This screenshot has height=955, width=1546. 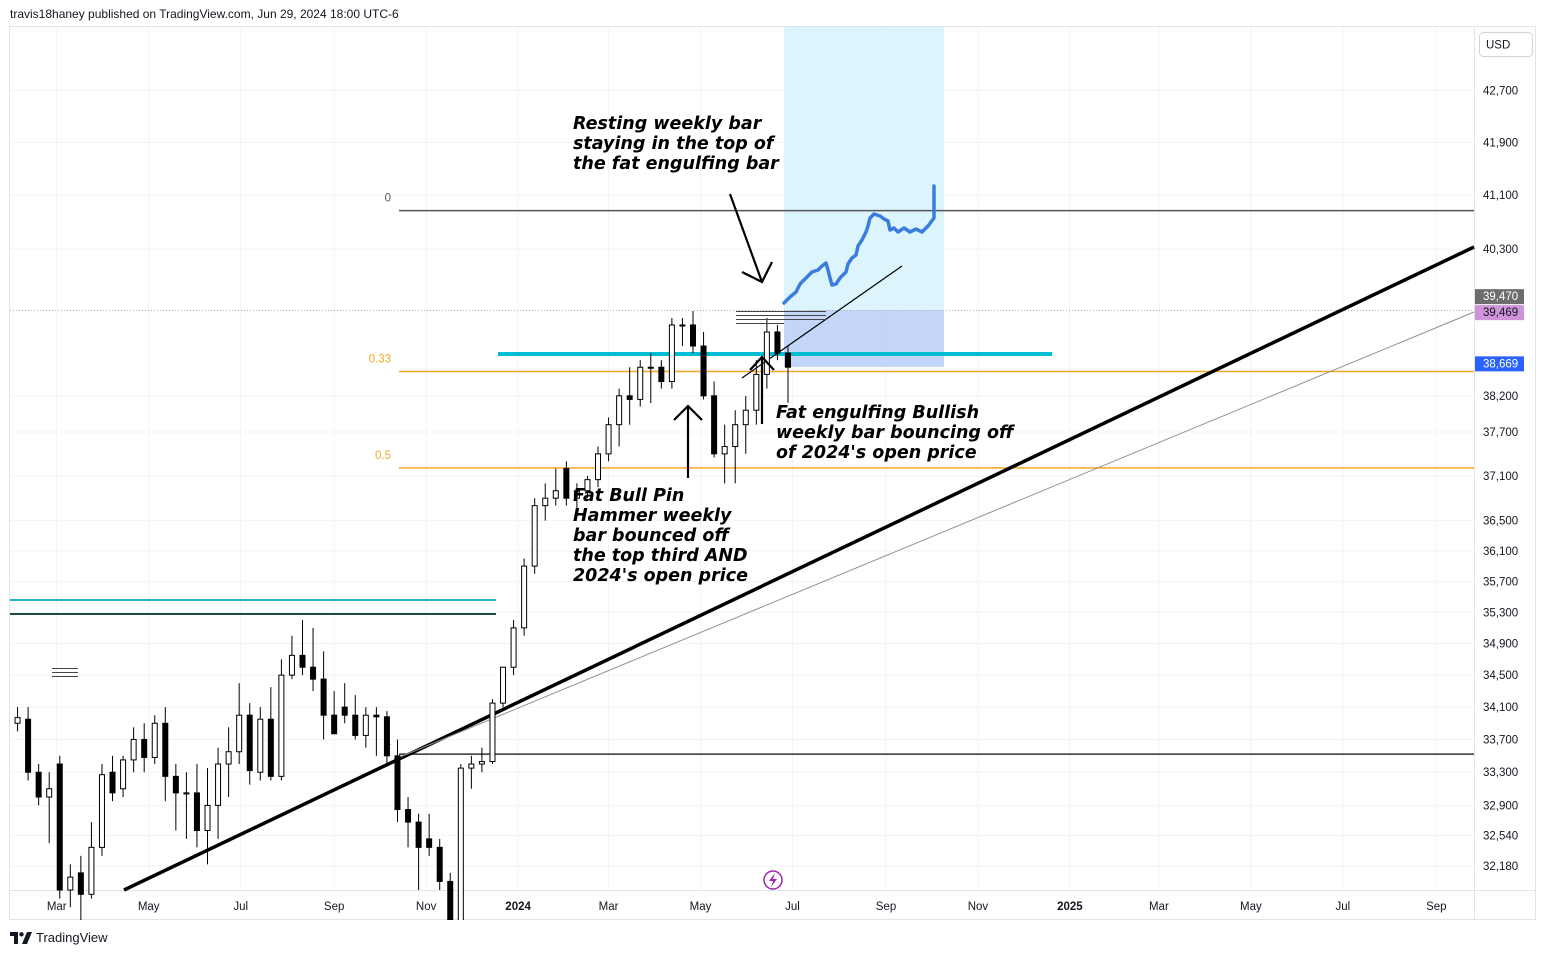 I want to click on time-axis-label: Nov, so click(x=426, y=907).